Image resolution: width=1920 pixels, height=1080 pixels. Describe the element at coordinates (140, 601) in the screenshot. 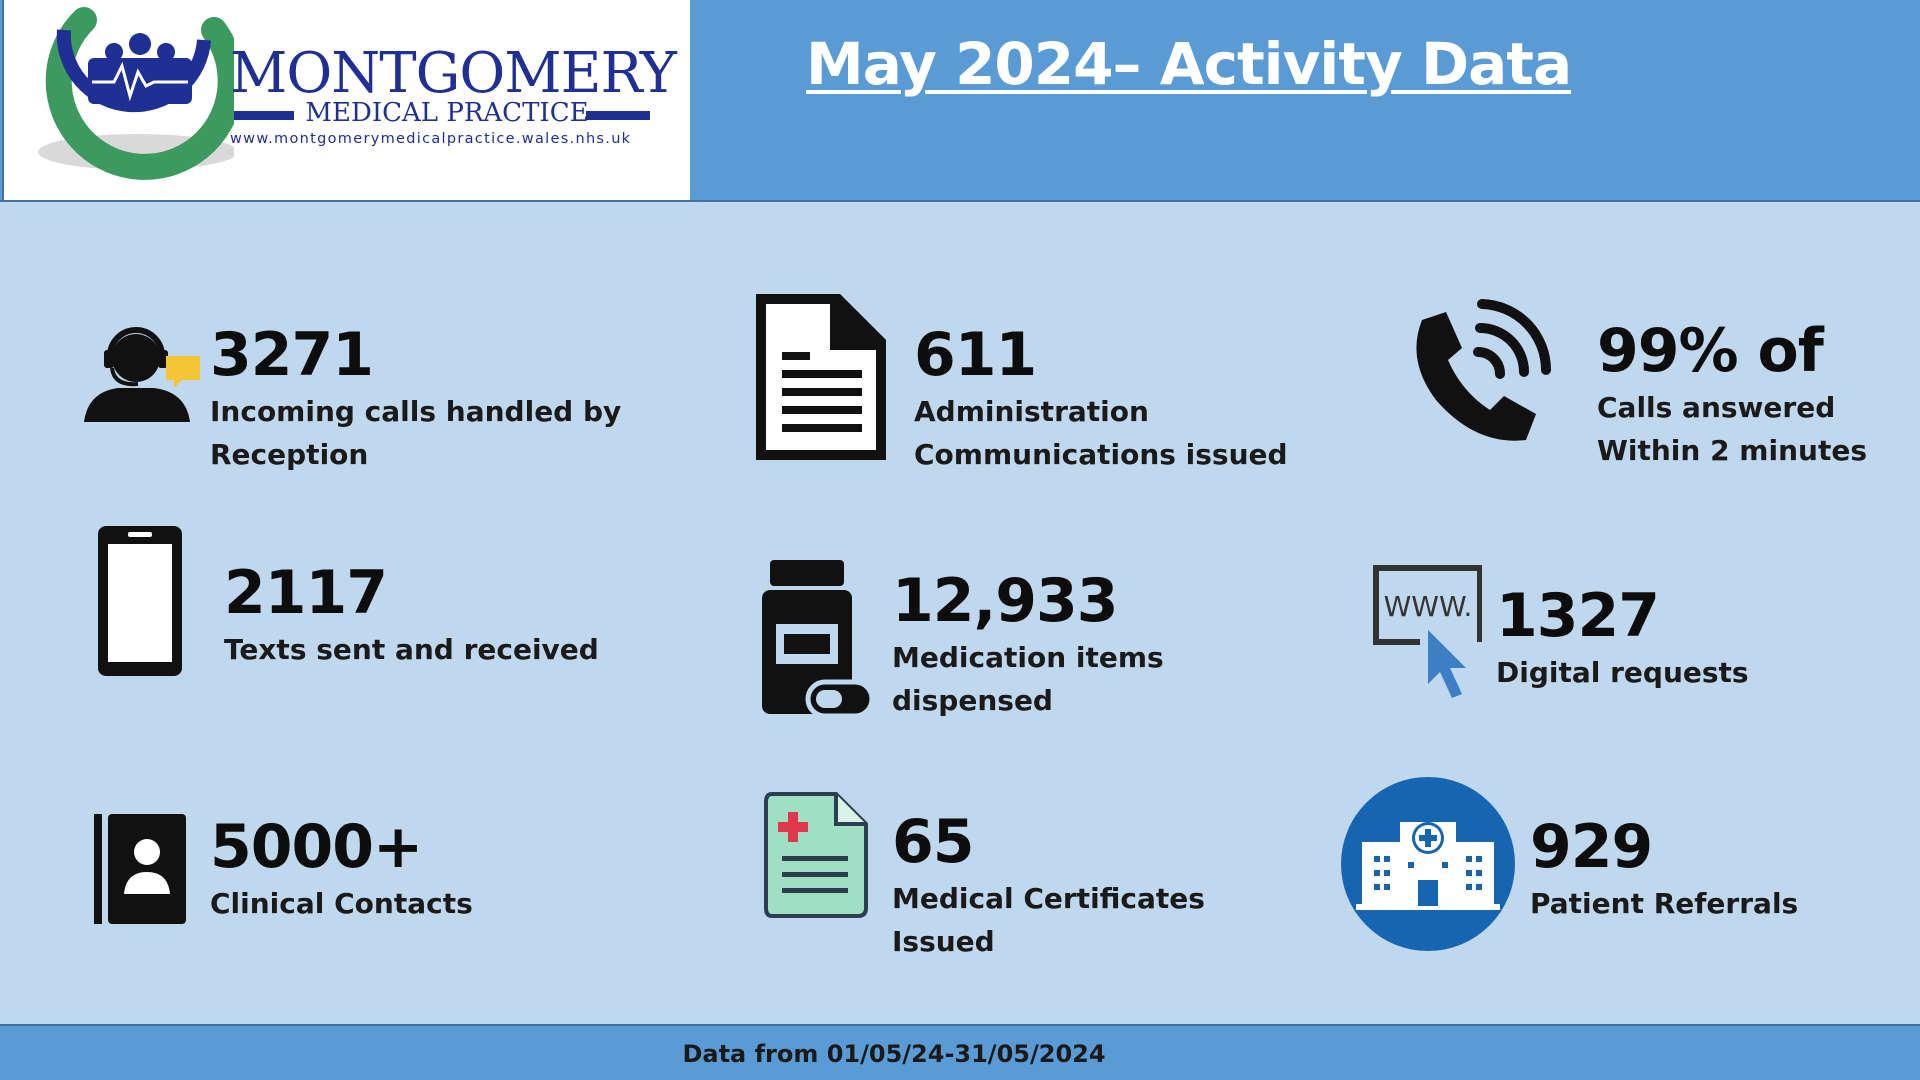

I see `mobile-phone-icon` at that location.